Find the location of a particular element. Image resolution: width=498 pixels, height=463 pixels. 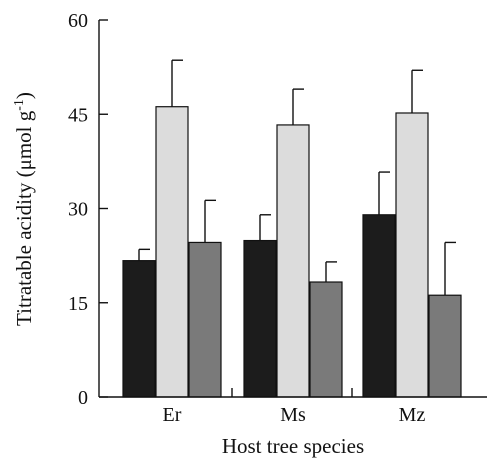

y-tick-label: 45 is located at coordinates (78, 115).